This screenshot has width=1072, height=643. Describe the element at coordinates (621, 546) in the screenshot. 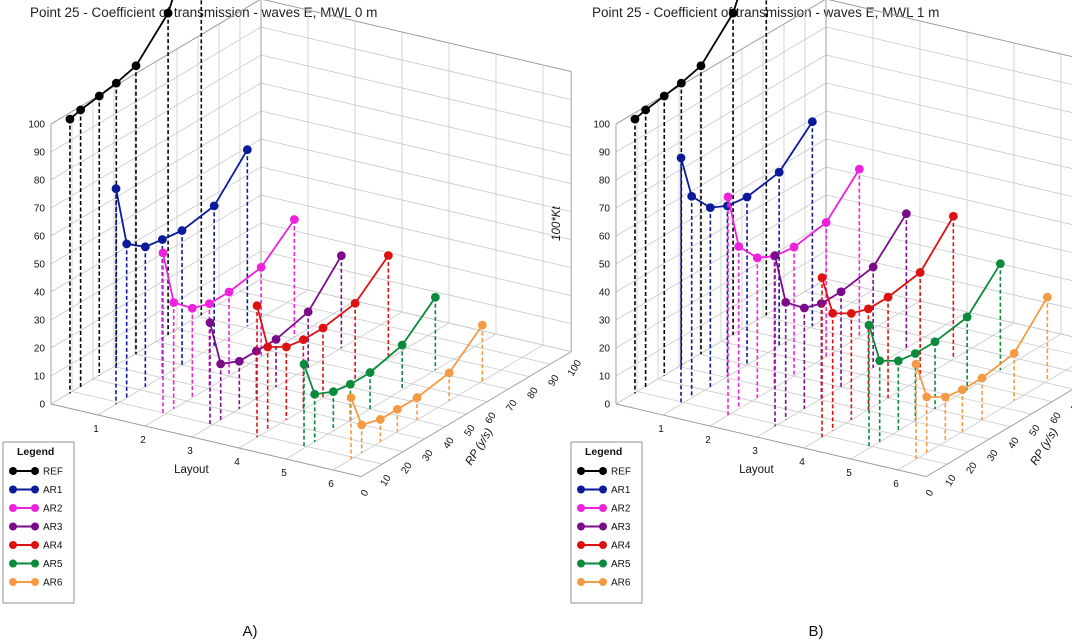

I see `legend-label: AR4` at that location.